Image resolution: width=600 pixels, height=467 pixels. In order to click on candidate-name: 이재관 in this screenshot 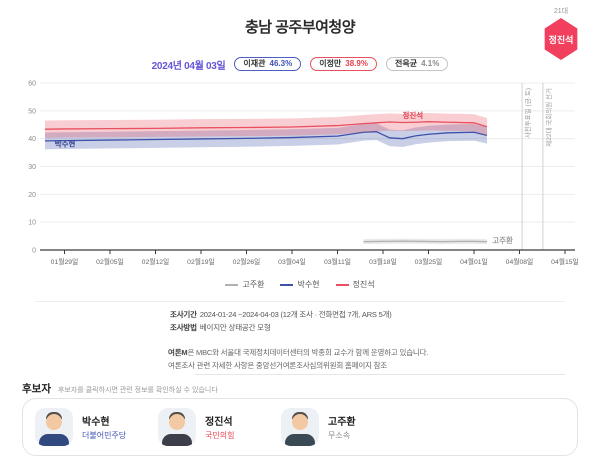, I will do `click(254, 63)`.